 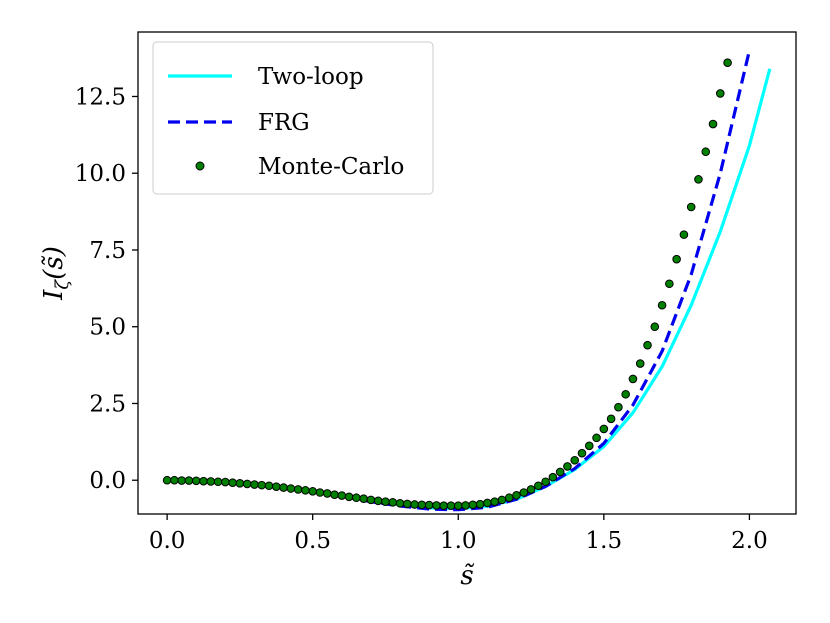 I want to click on y-axis-label-main: I, so click(x=54, y=295).